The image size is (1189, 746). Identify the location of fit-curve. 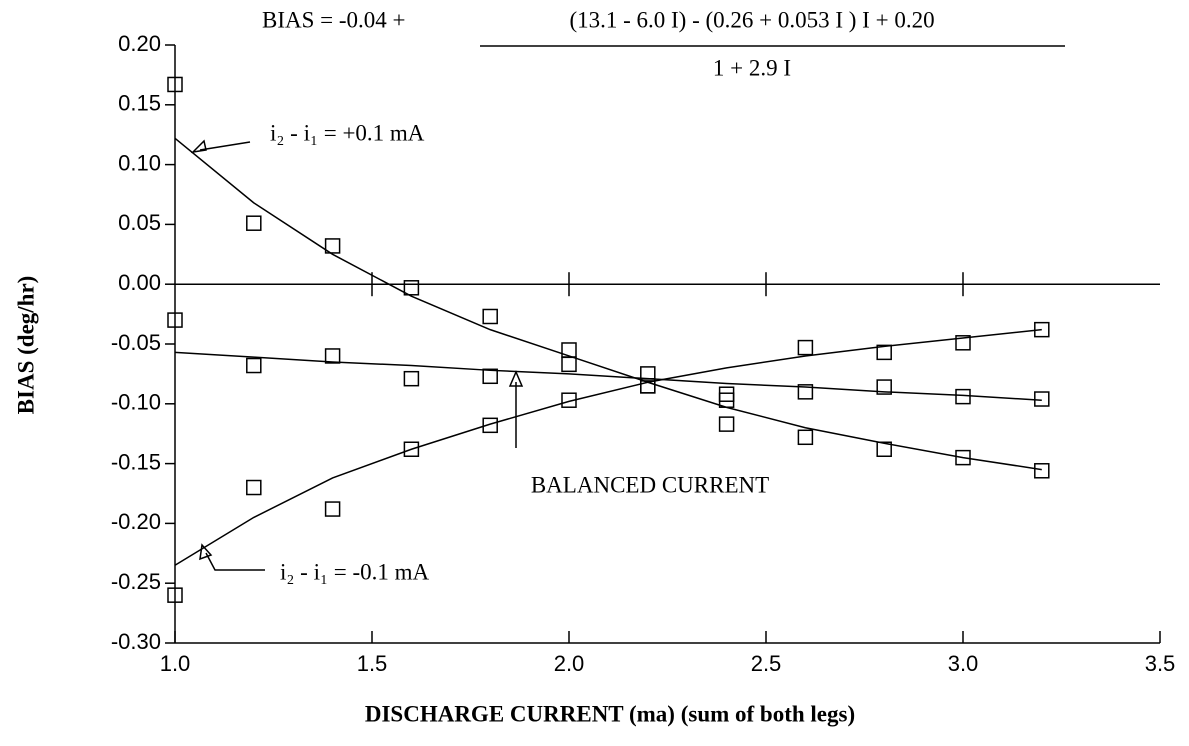
(608, 376).